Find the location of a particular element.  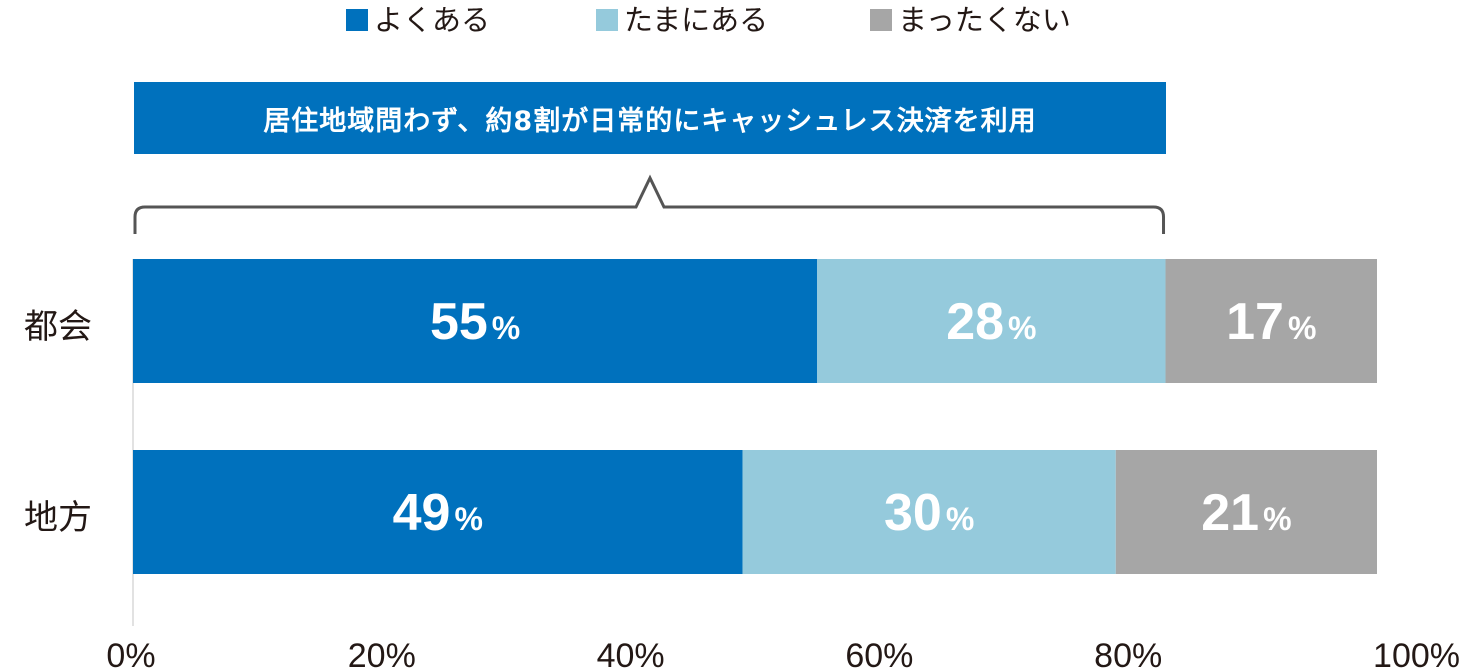

legend-label-never: まったくない is located at coordinates (984, 20).